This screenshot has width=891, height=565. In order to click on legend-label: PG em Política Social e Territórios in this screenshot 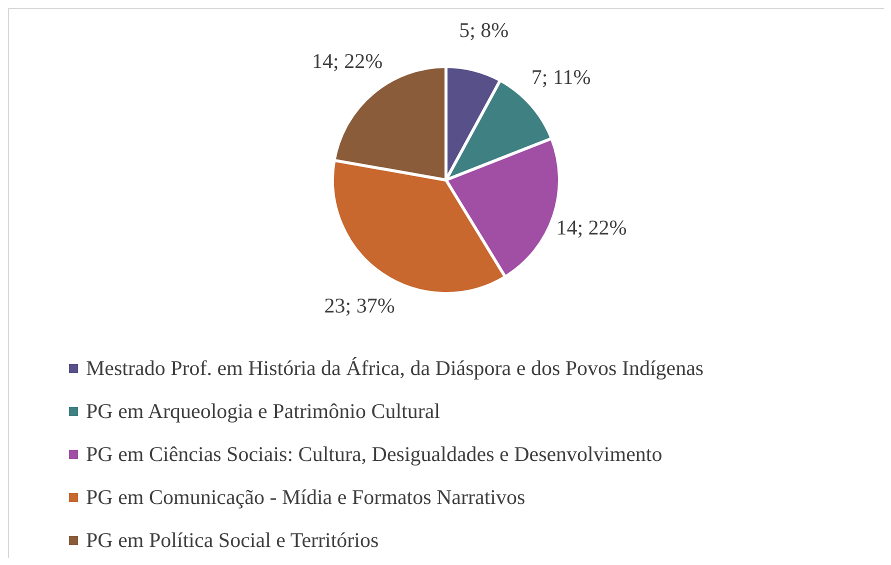, I will do `click(232, 540)`.